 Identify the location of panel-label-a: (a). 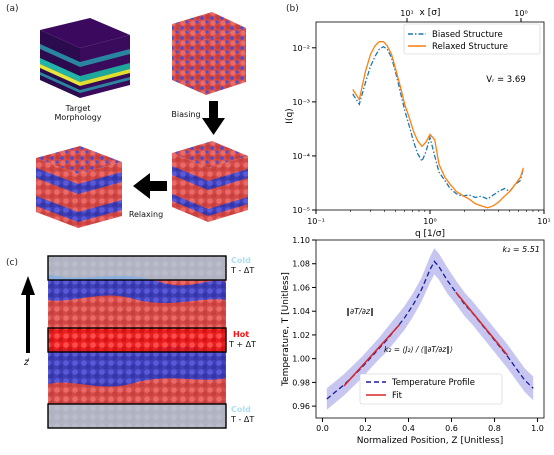
(12, 9).